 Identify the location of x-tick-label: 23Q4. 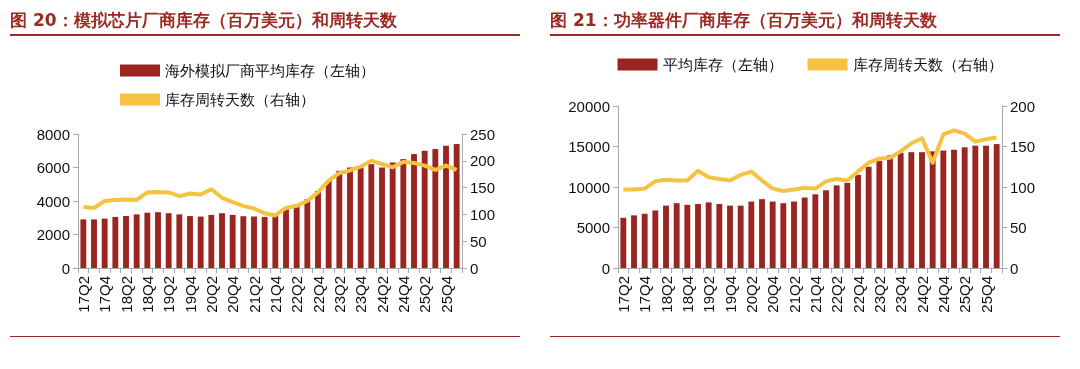
(901, 294).